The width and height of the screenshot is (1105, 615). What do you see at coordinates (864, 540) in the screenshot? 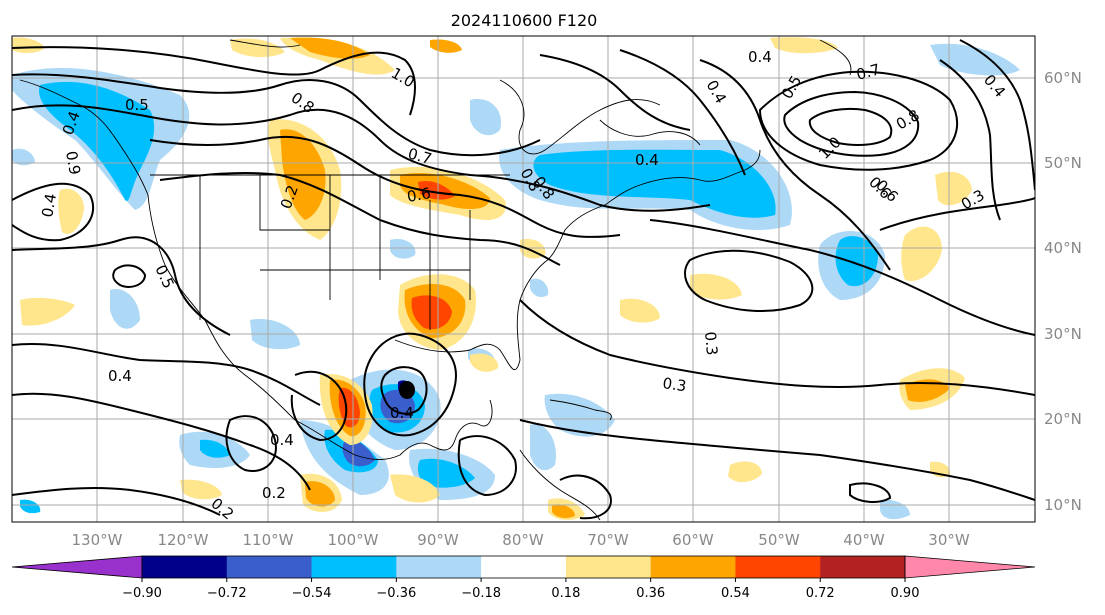
I see `lon-label: 40°W` at bounding box center [864, 540].